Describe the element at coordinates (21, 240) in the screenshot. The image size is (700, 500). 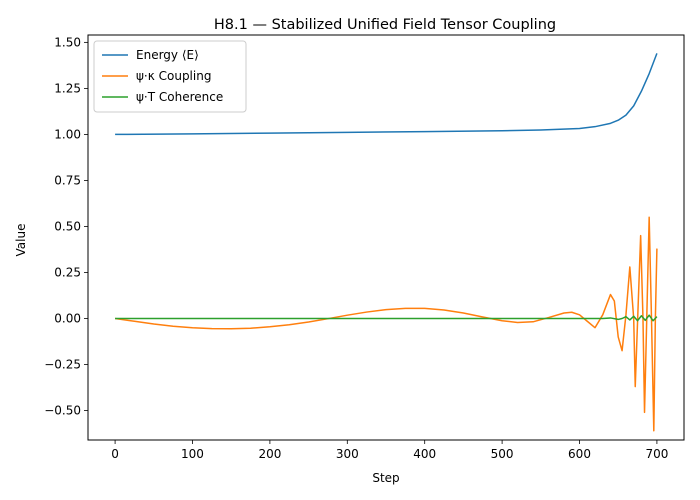
I see `y-axis-label: Value` at that location.